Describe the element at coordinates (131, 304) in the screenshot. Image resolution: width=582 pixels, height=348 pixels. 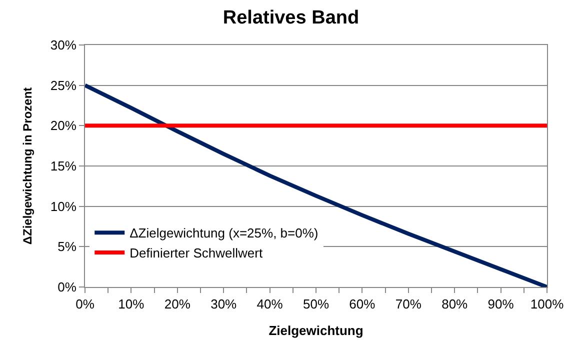
I see `x-tick-label: 10%` at that location.